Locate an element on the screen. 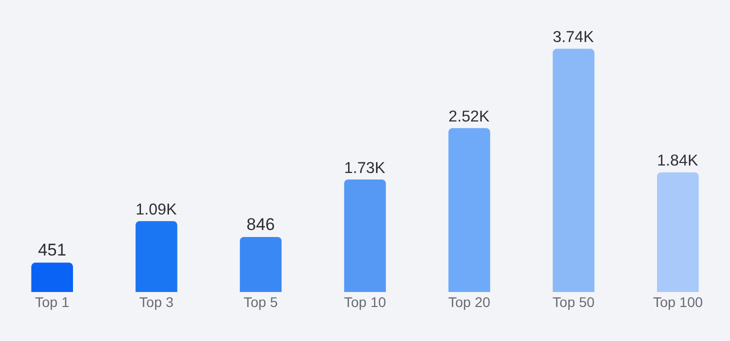 The width and height of the screenshot is (730, 341). data-label: 3.74K is located at coordinates (573, 37).